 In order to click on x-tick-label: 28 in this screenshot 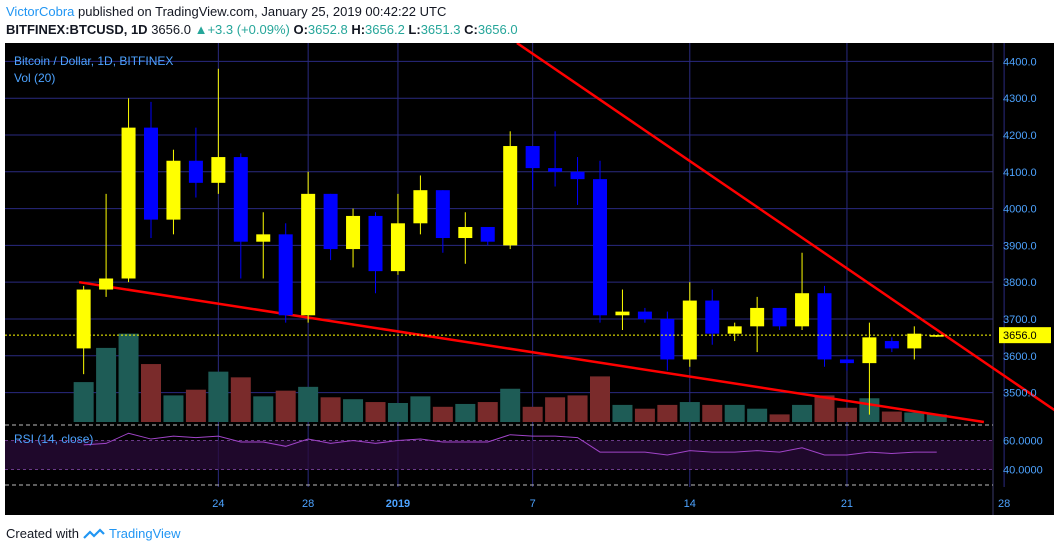, I will do `click(1004, 504)`.